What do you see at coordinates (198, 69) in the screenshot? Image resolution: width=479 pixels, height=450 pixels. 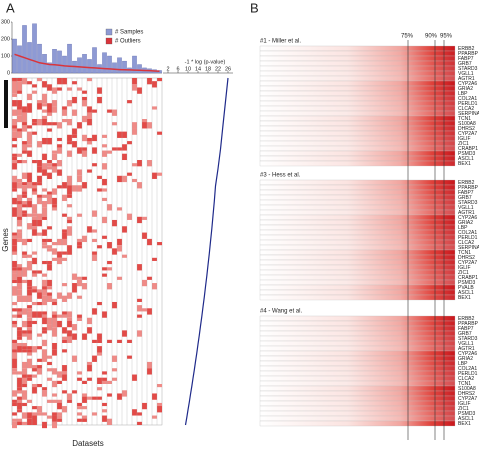 I see `x-tick-label: 14` at bounding box center [198, 69].